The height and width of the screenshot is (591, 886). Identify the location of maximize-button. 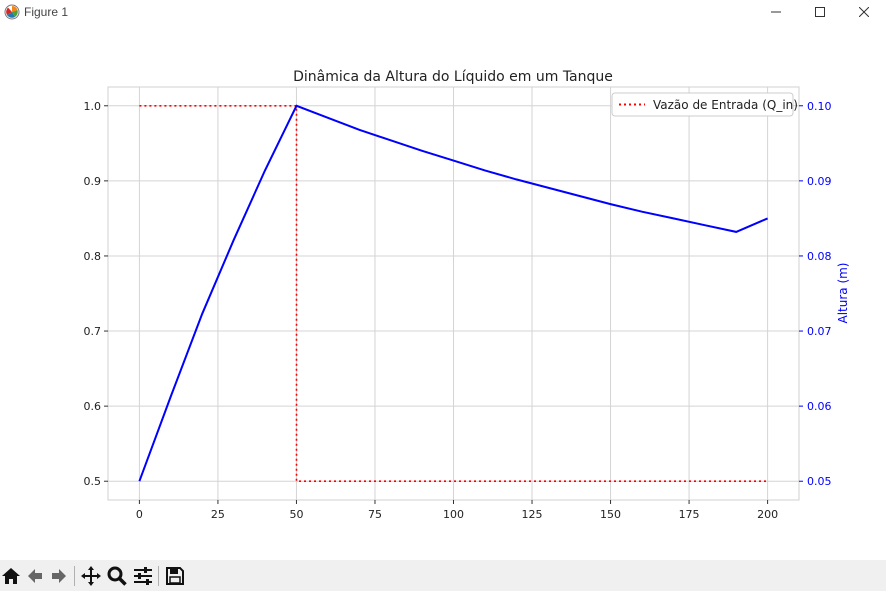
(820, 12).